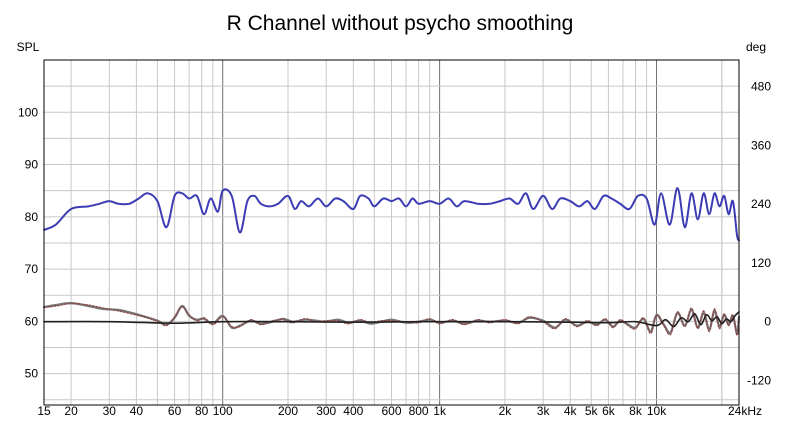 This screenshot has width=800, height=422. What do you see at coordinates (32, 217) in the screenshot?
I see `y-tick-label: 80` at bounding box center [32, 217].